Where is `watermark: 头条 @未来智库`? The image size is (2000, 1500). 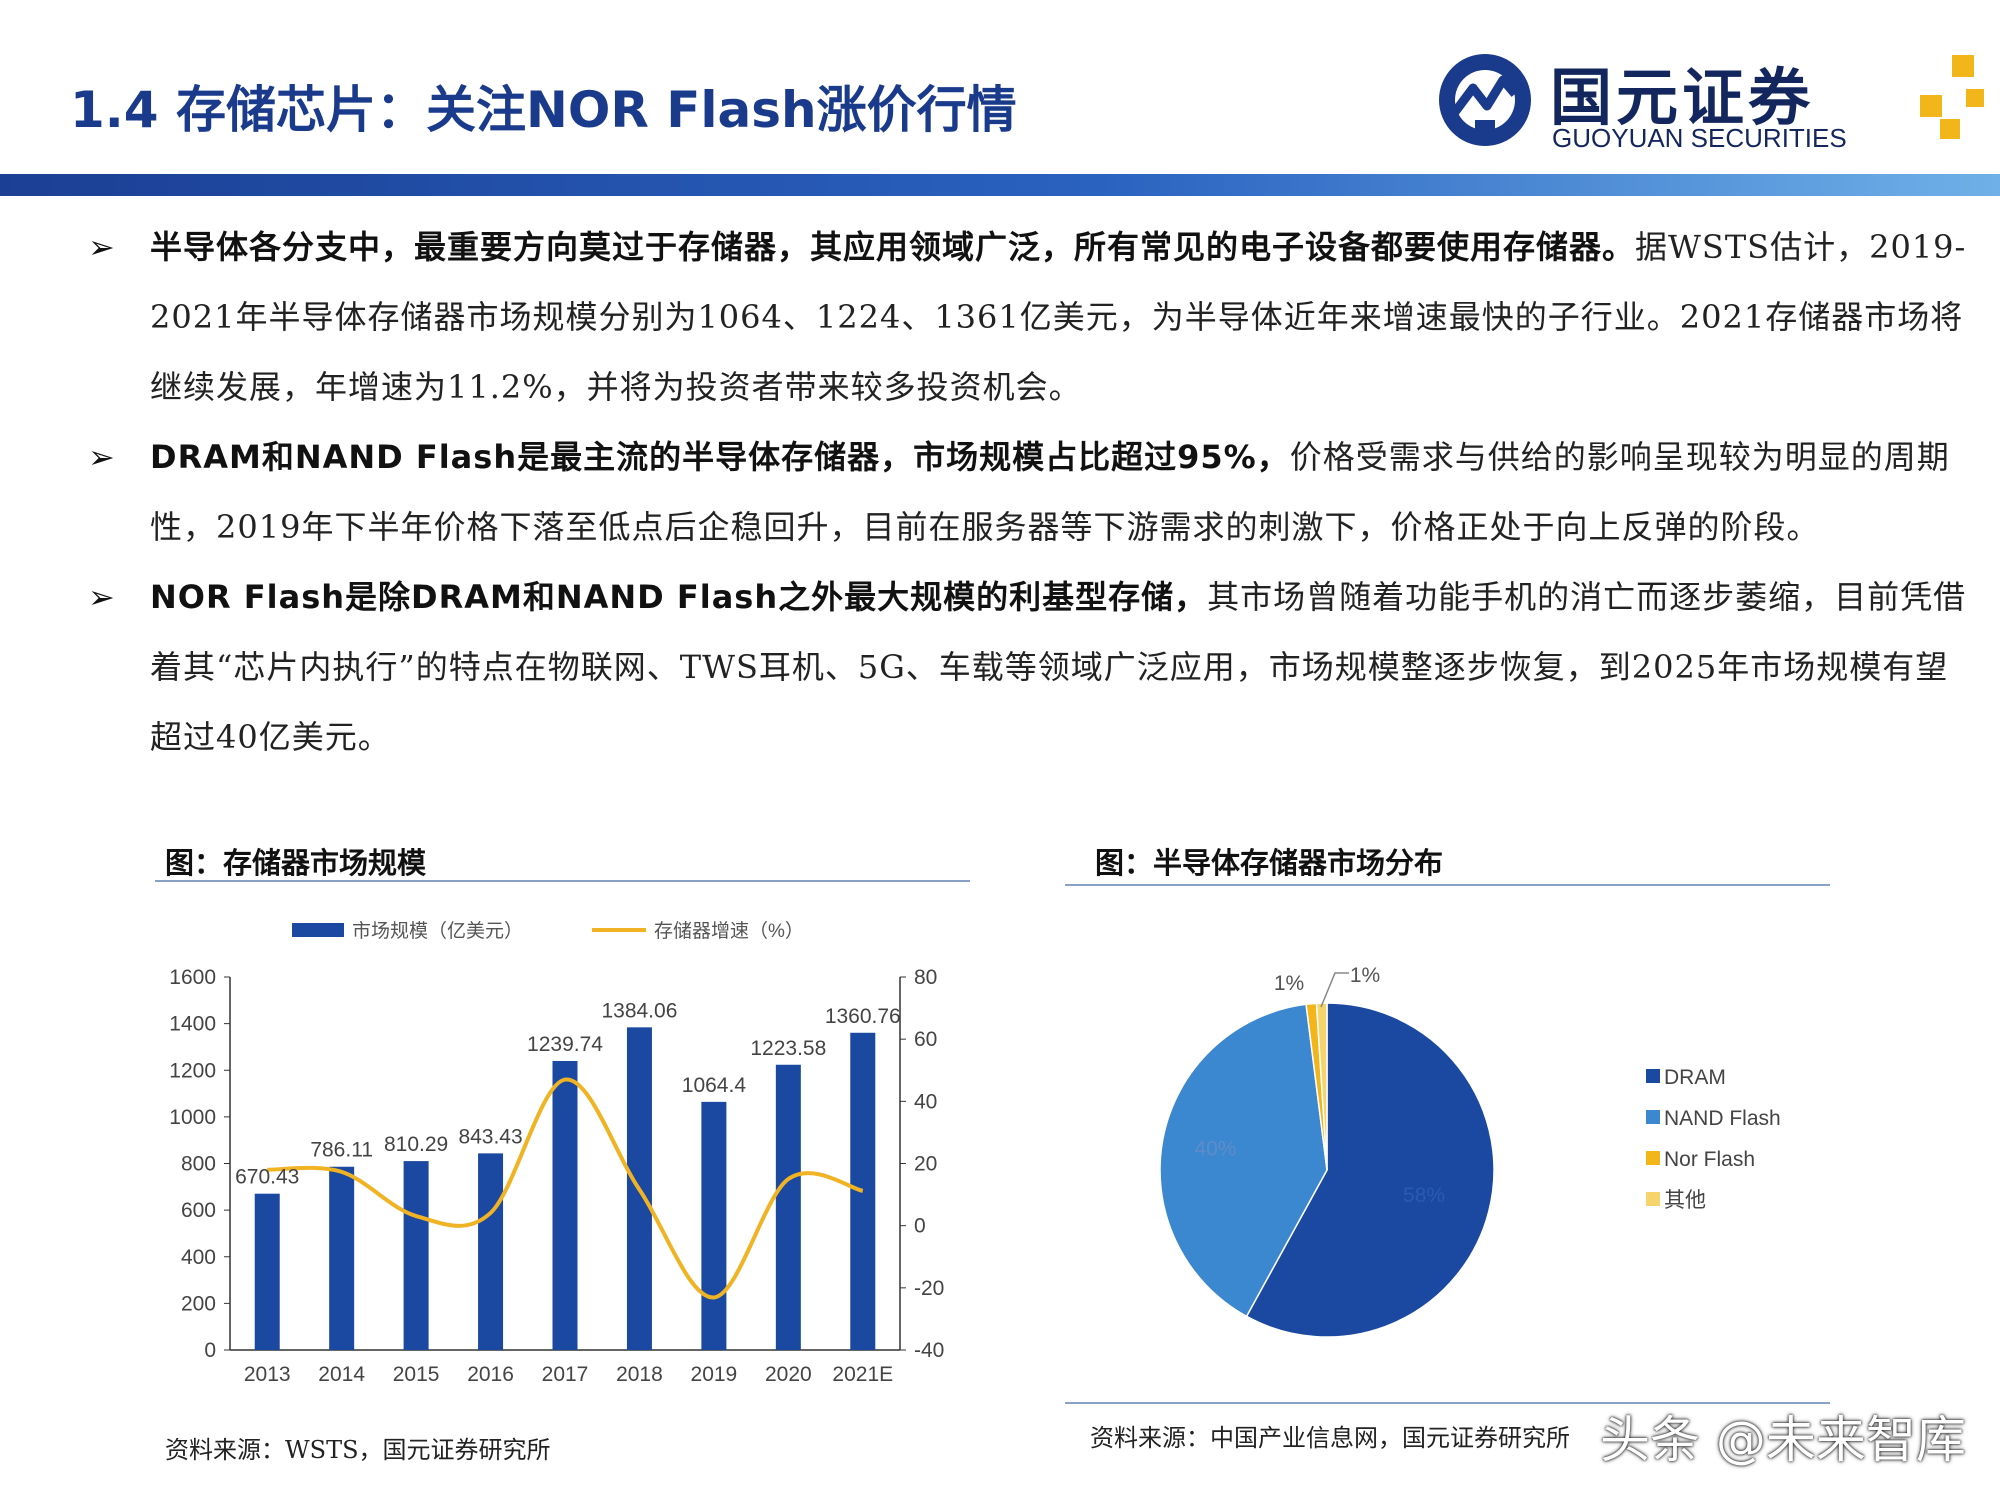
watermark: 头条 @未来智库 is located at coordinates (1783, 1440).